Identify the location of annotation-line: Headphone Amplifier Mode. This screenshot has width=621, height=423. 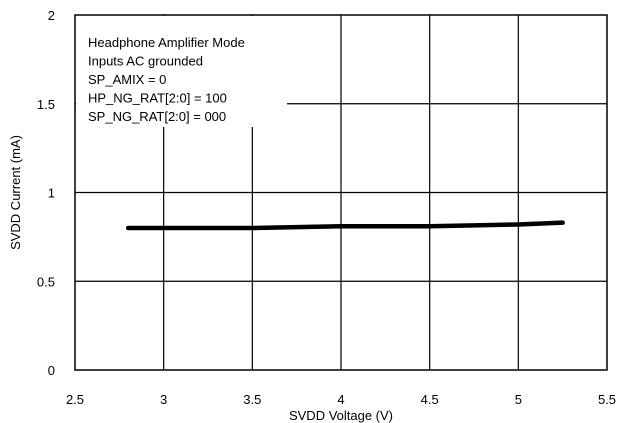
(166, 42).